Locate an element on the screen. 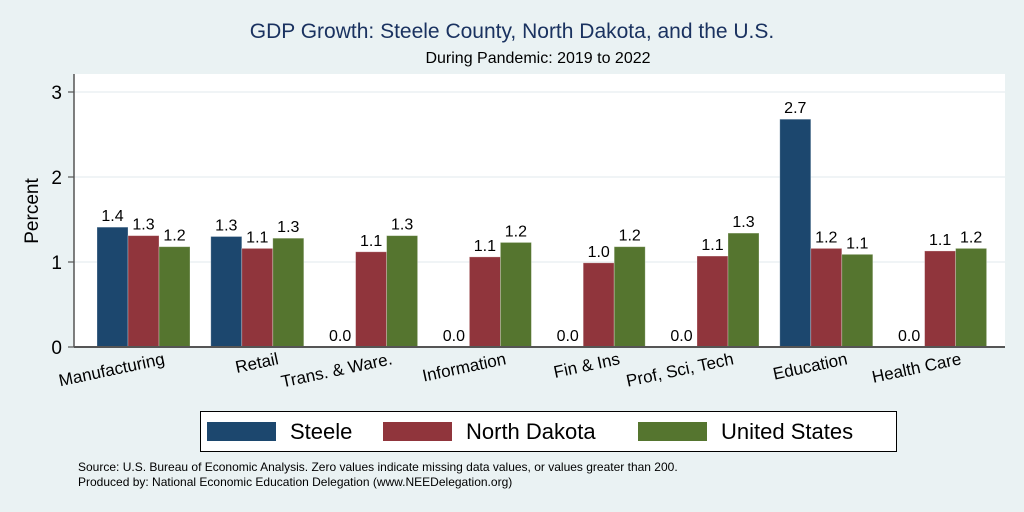 The height and width of the screenshot is (512, 1024). data-label: 1.0 is located at coordinates (599, 252).